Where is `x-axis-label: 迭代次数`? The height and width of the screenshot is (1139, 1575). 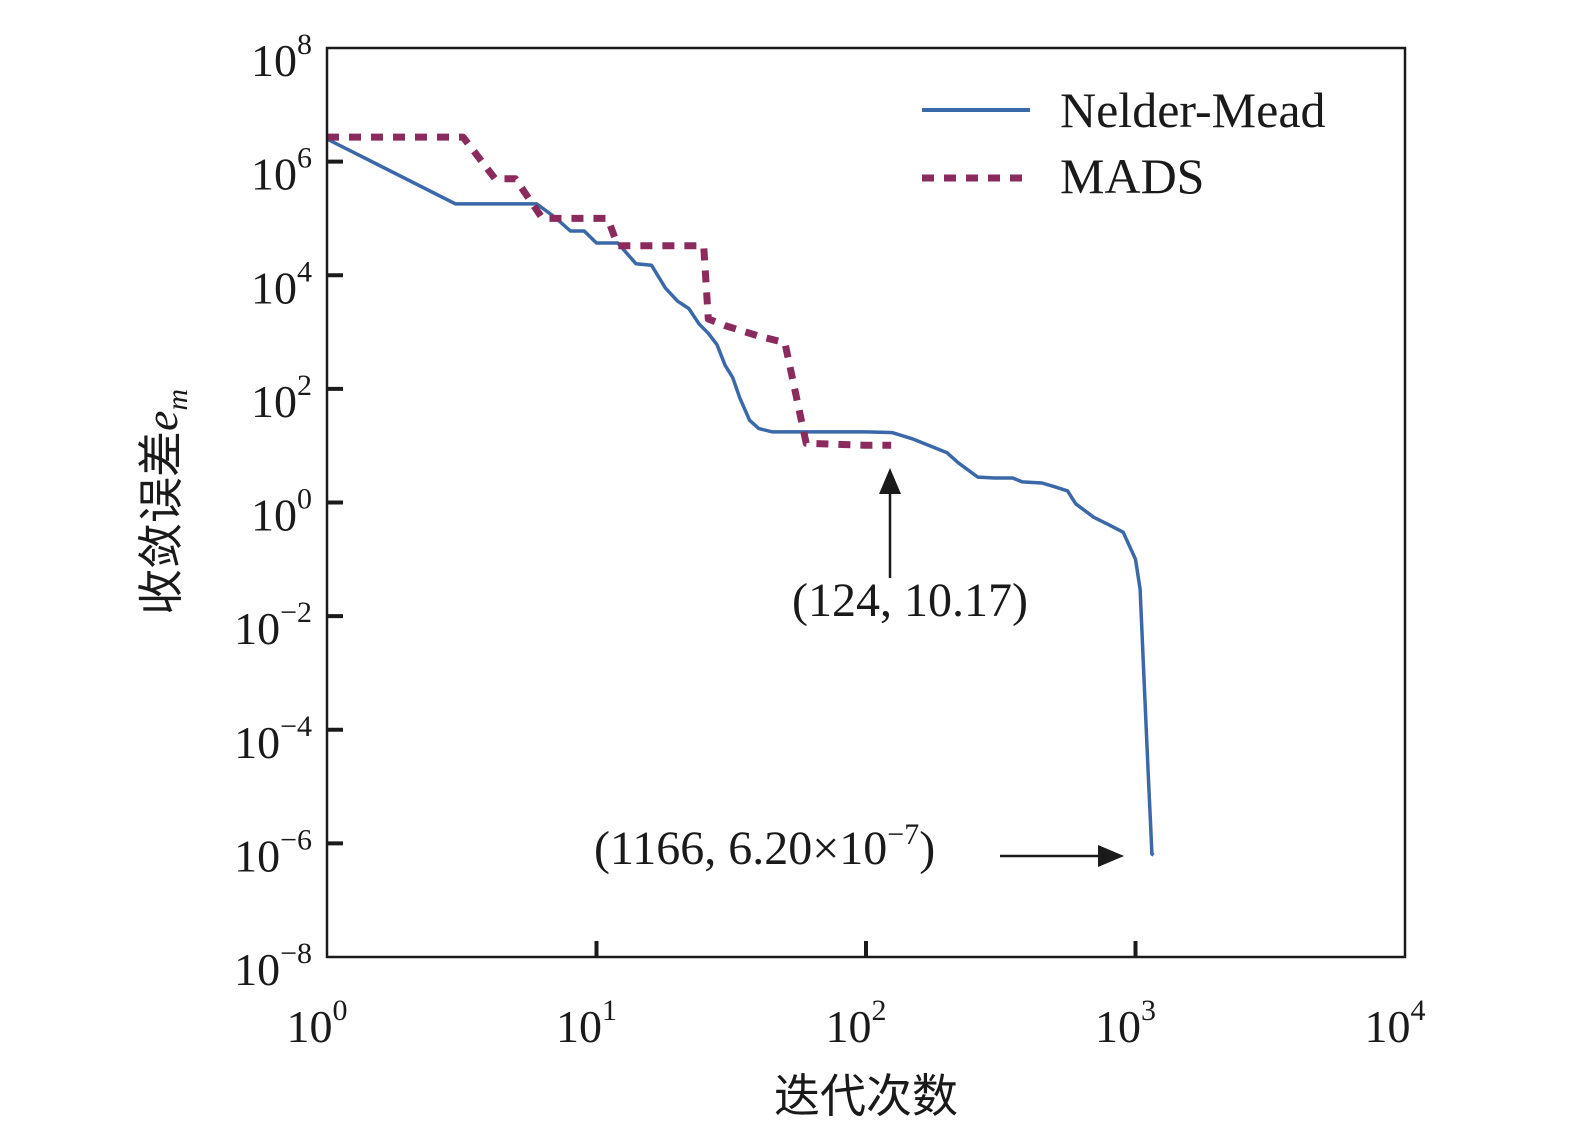
x-axis-label: 迭代次数 is located at coordinates (866, 1096).